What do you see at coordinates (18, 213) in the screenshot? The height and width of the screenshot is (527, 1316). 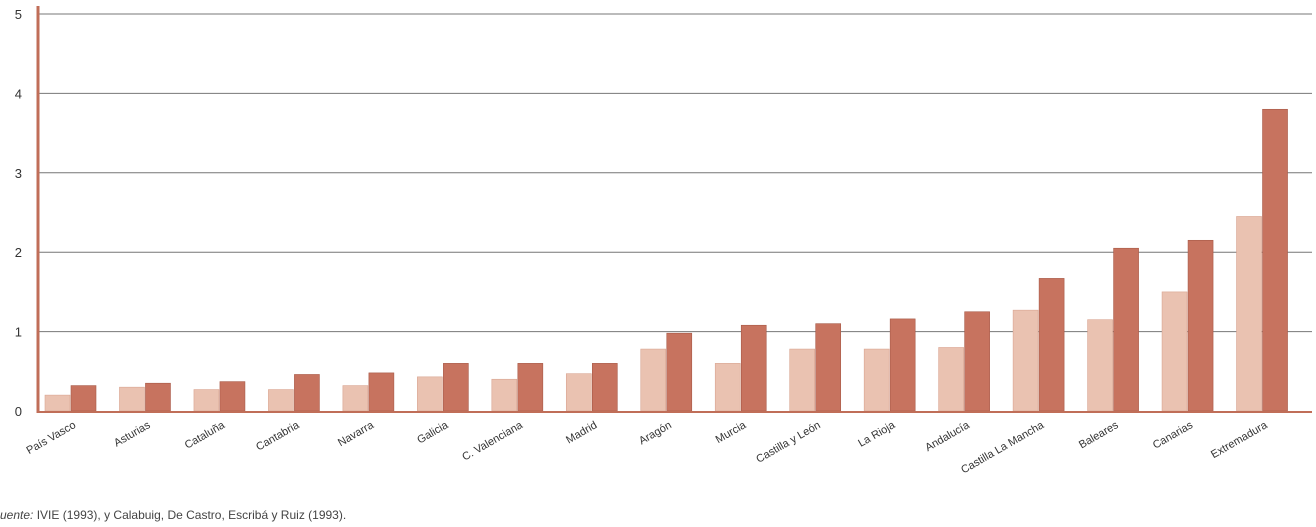 I see `y-axis-ticks: 0 1 2 3 4 5` at bounding box center [18, 213].